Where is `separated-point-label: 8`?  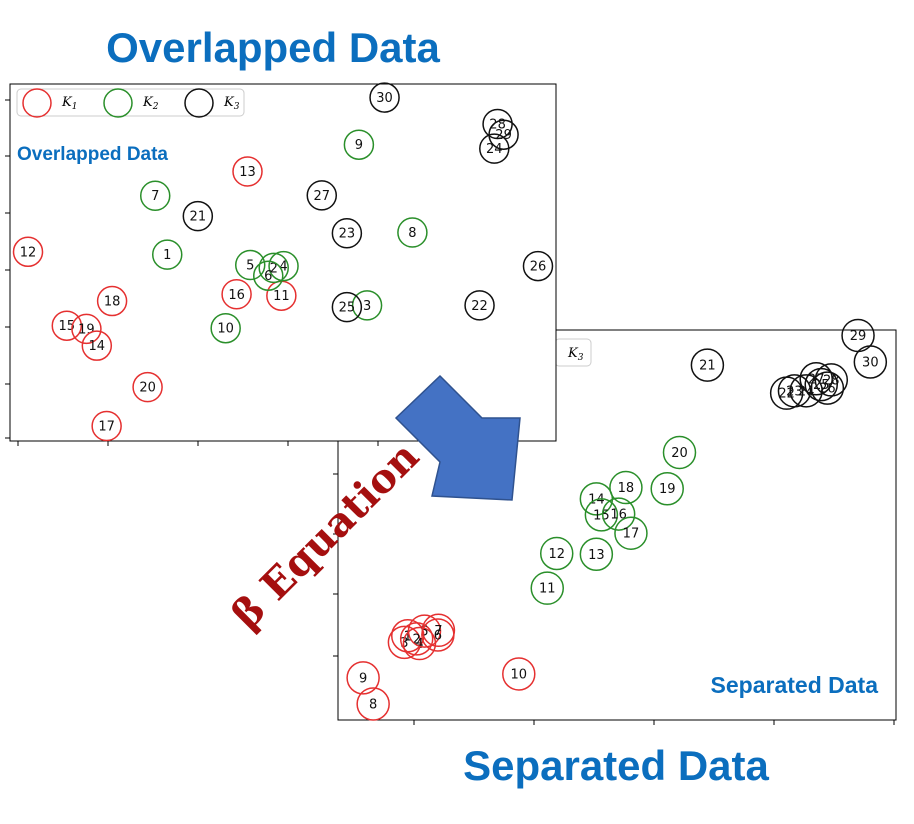 separated-point-label: 8 is located at coordinates (373, 705).